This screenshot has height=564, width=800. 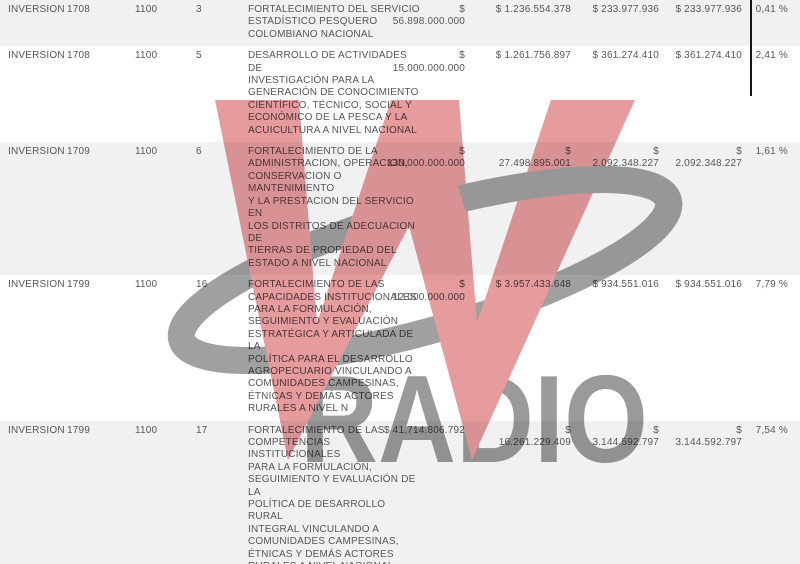 What do you see at coordinates (771, 152) in the screenshot?
I see `cell-porcentaje: 1,61 %` at bounding box center [771, 152].